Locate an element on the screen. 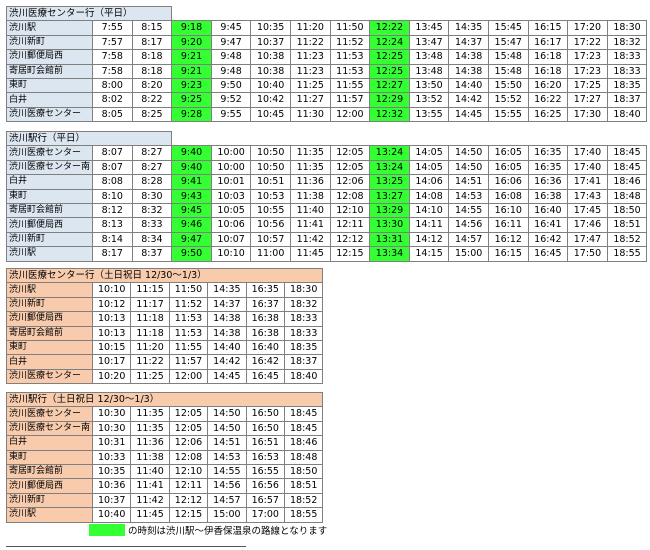 The image size is (650, 550). departure-time: 9:50 is located at coordinates (231, 85).